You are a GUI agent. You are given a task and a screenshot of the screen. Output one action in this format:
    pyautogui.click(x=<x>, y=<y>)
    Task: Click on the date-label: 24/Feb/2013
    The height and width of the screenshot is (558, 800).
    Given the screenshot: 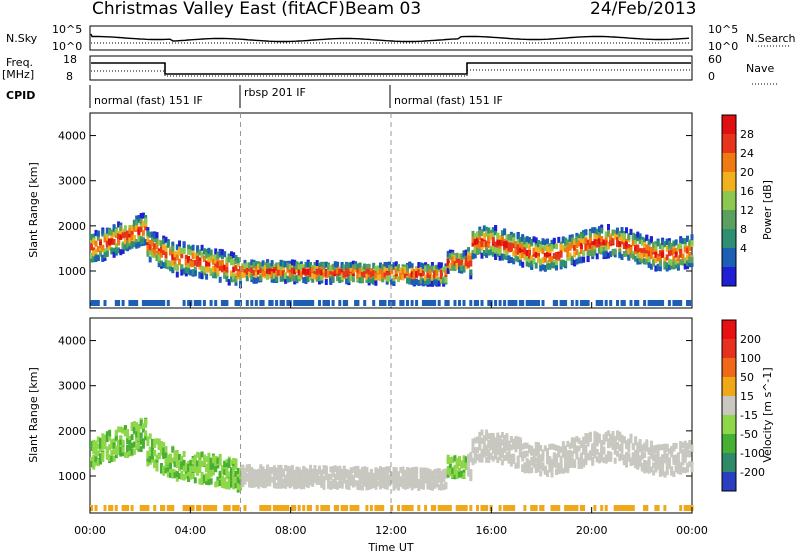 What is the action you would take?
    pyautogui.click(x=643, y=9)
    